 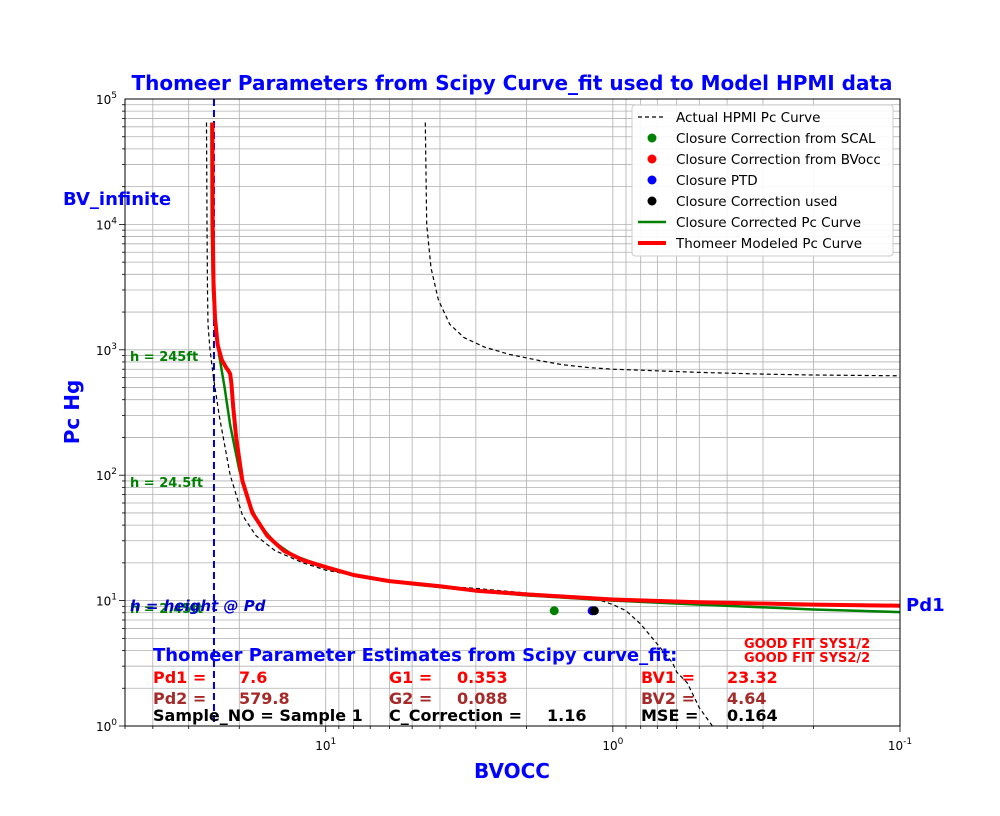 What do you see at coordinates (410, 677) in the screenshot?
I see `g1-param-label: G1 =` at bounding box center [410, 677].